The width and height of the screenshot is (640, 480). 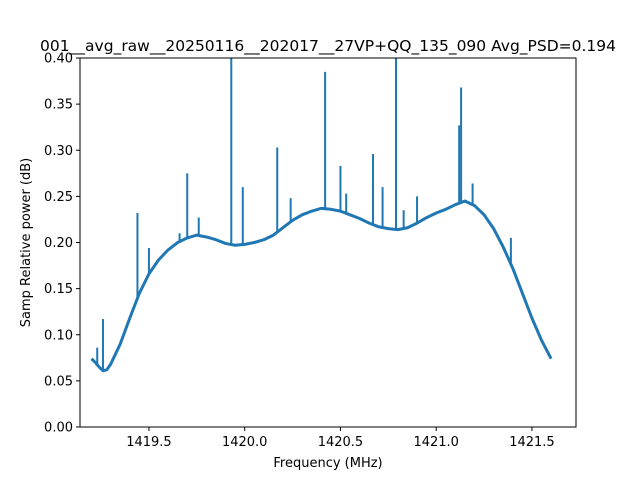 I want to click on x-tick-label: 1421.0, so click(x=436, y=442).